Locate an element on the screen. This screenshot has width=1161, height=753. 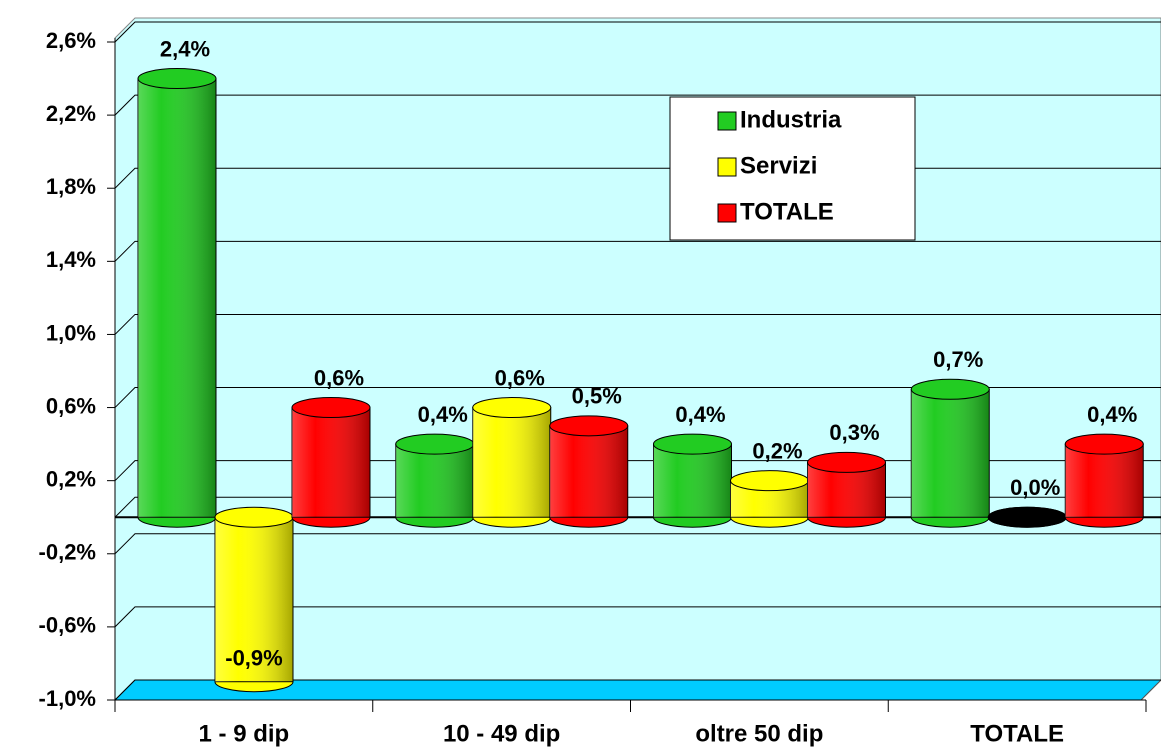
y-tick-label: 1,4% is located at coordinates (71, 259).